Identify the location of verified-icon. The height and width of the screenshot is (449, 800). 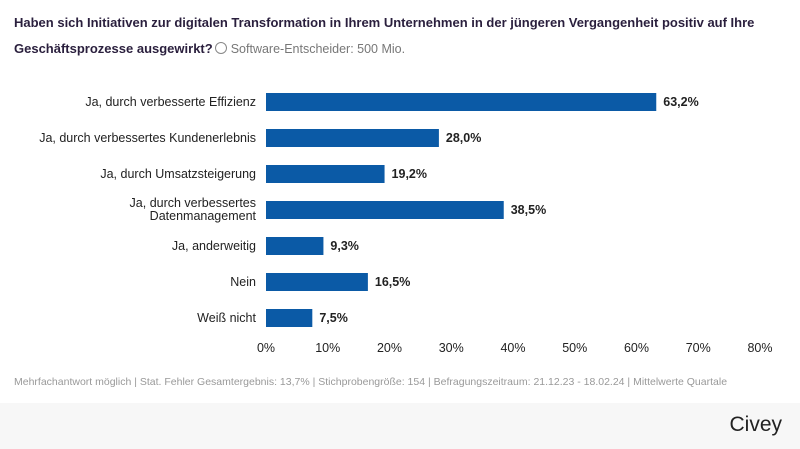
(220, 48).